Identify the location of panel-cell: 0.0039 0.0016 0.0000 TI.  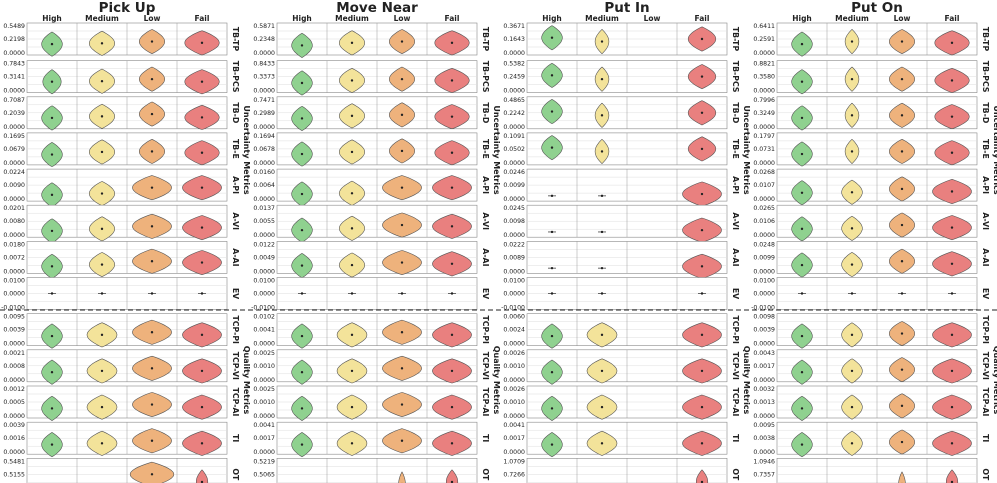
(121, 439).